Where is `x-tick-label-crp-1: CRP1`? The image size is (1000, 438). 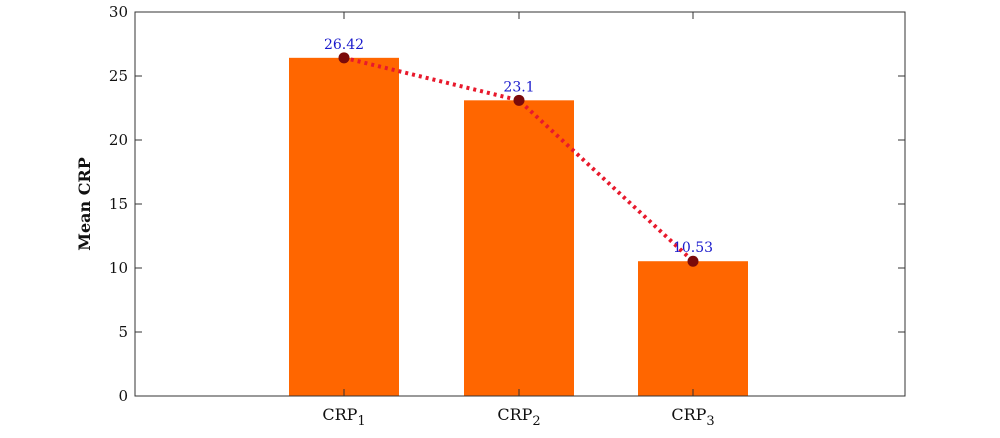 x-tick-label-crp-1: CRP1 is located at coordinates (343, 417).